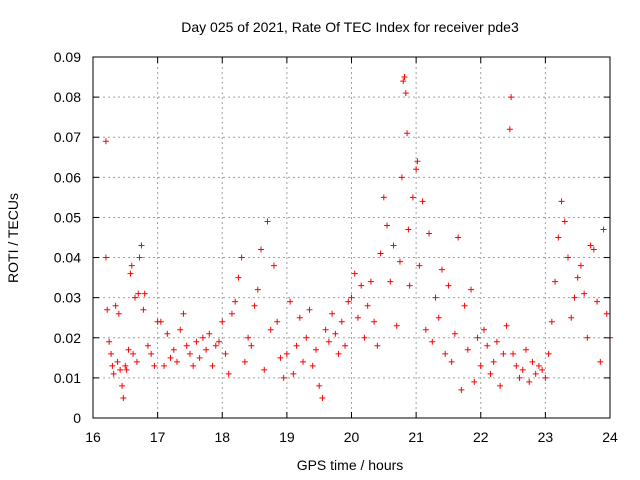  What do you see at coordinates (67, 57) in the screenshot?
I see `y-tick-label: 0.09` at bounding box center [67, 57].